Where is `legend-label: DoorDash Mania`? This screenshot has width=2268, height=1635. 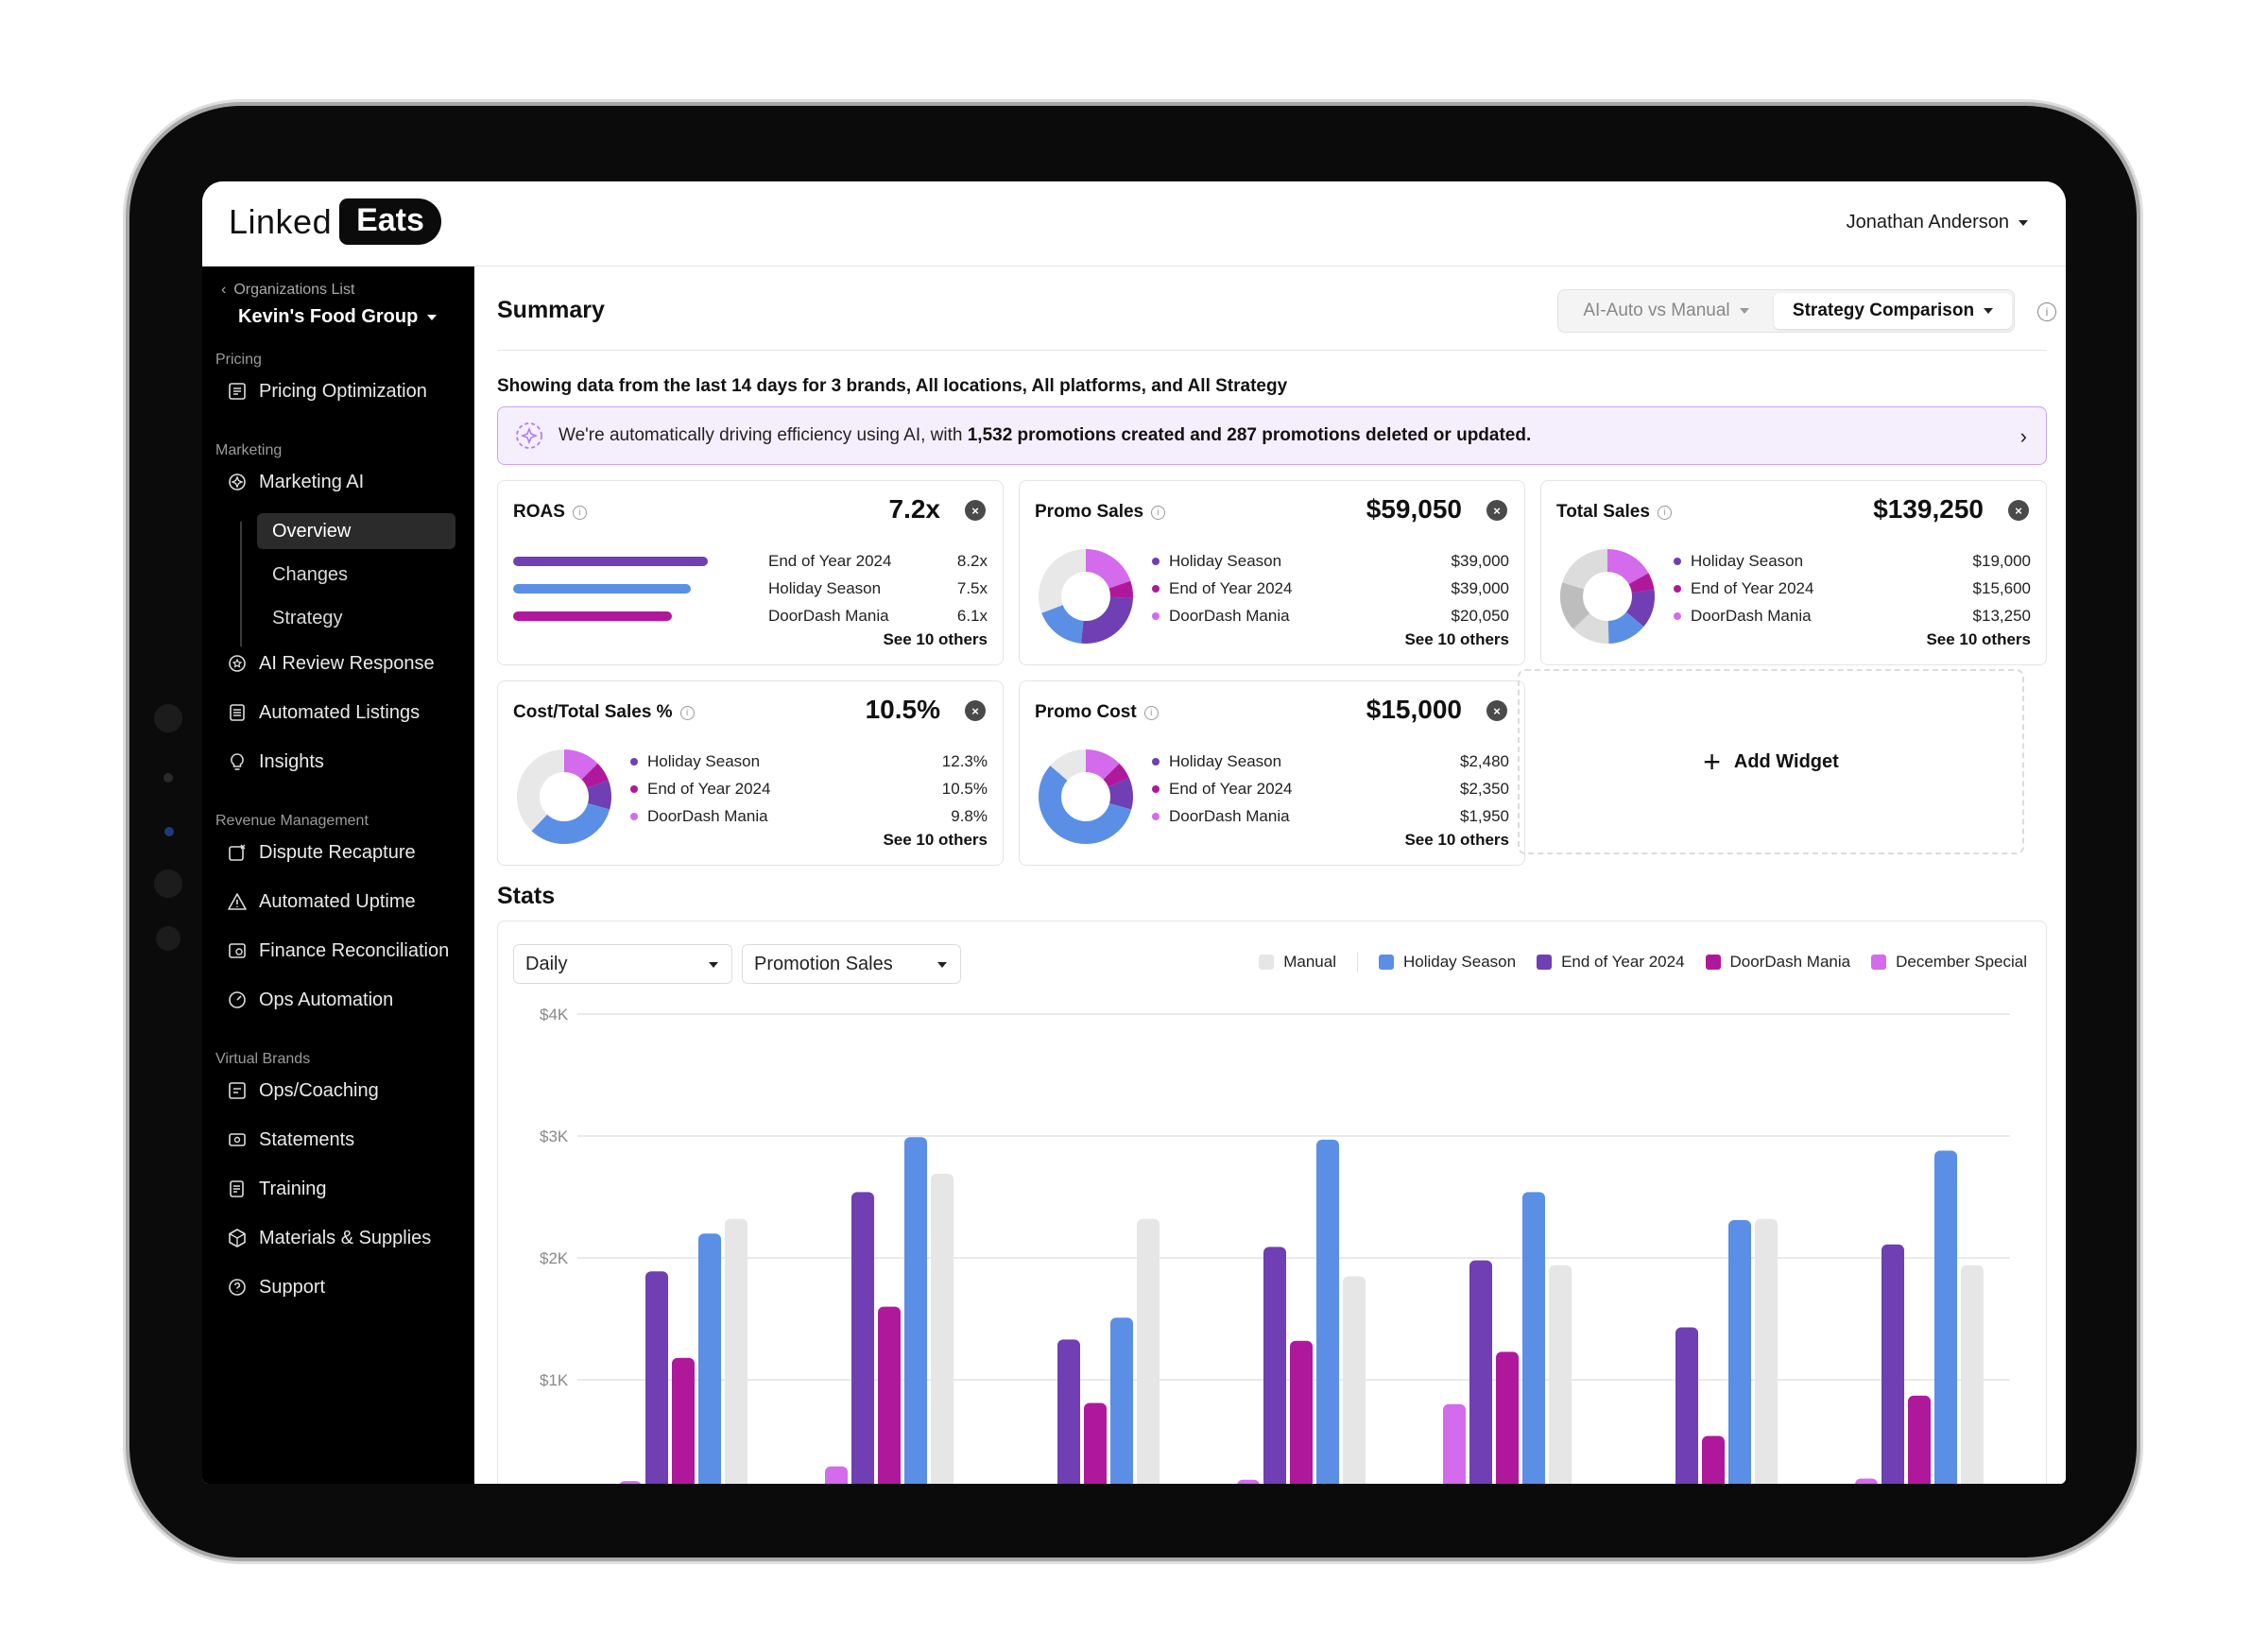
legend-label: DoorDash Mania is located at coordinates (1790, 962).